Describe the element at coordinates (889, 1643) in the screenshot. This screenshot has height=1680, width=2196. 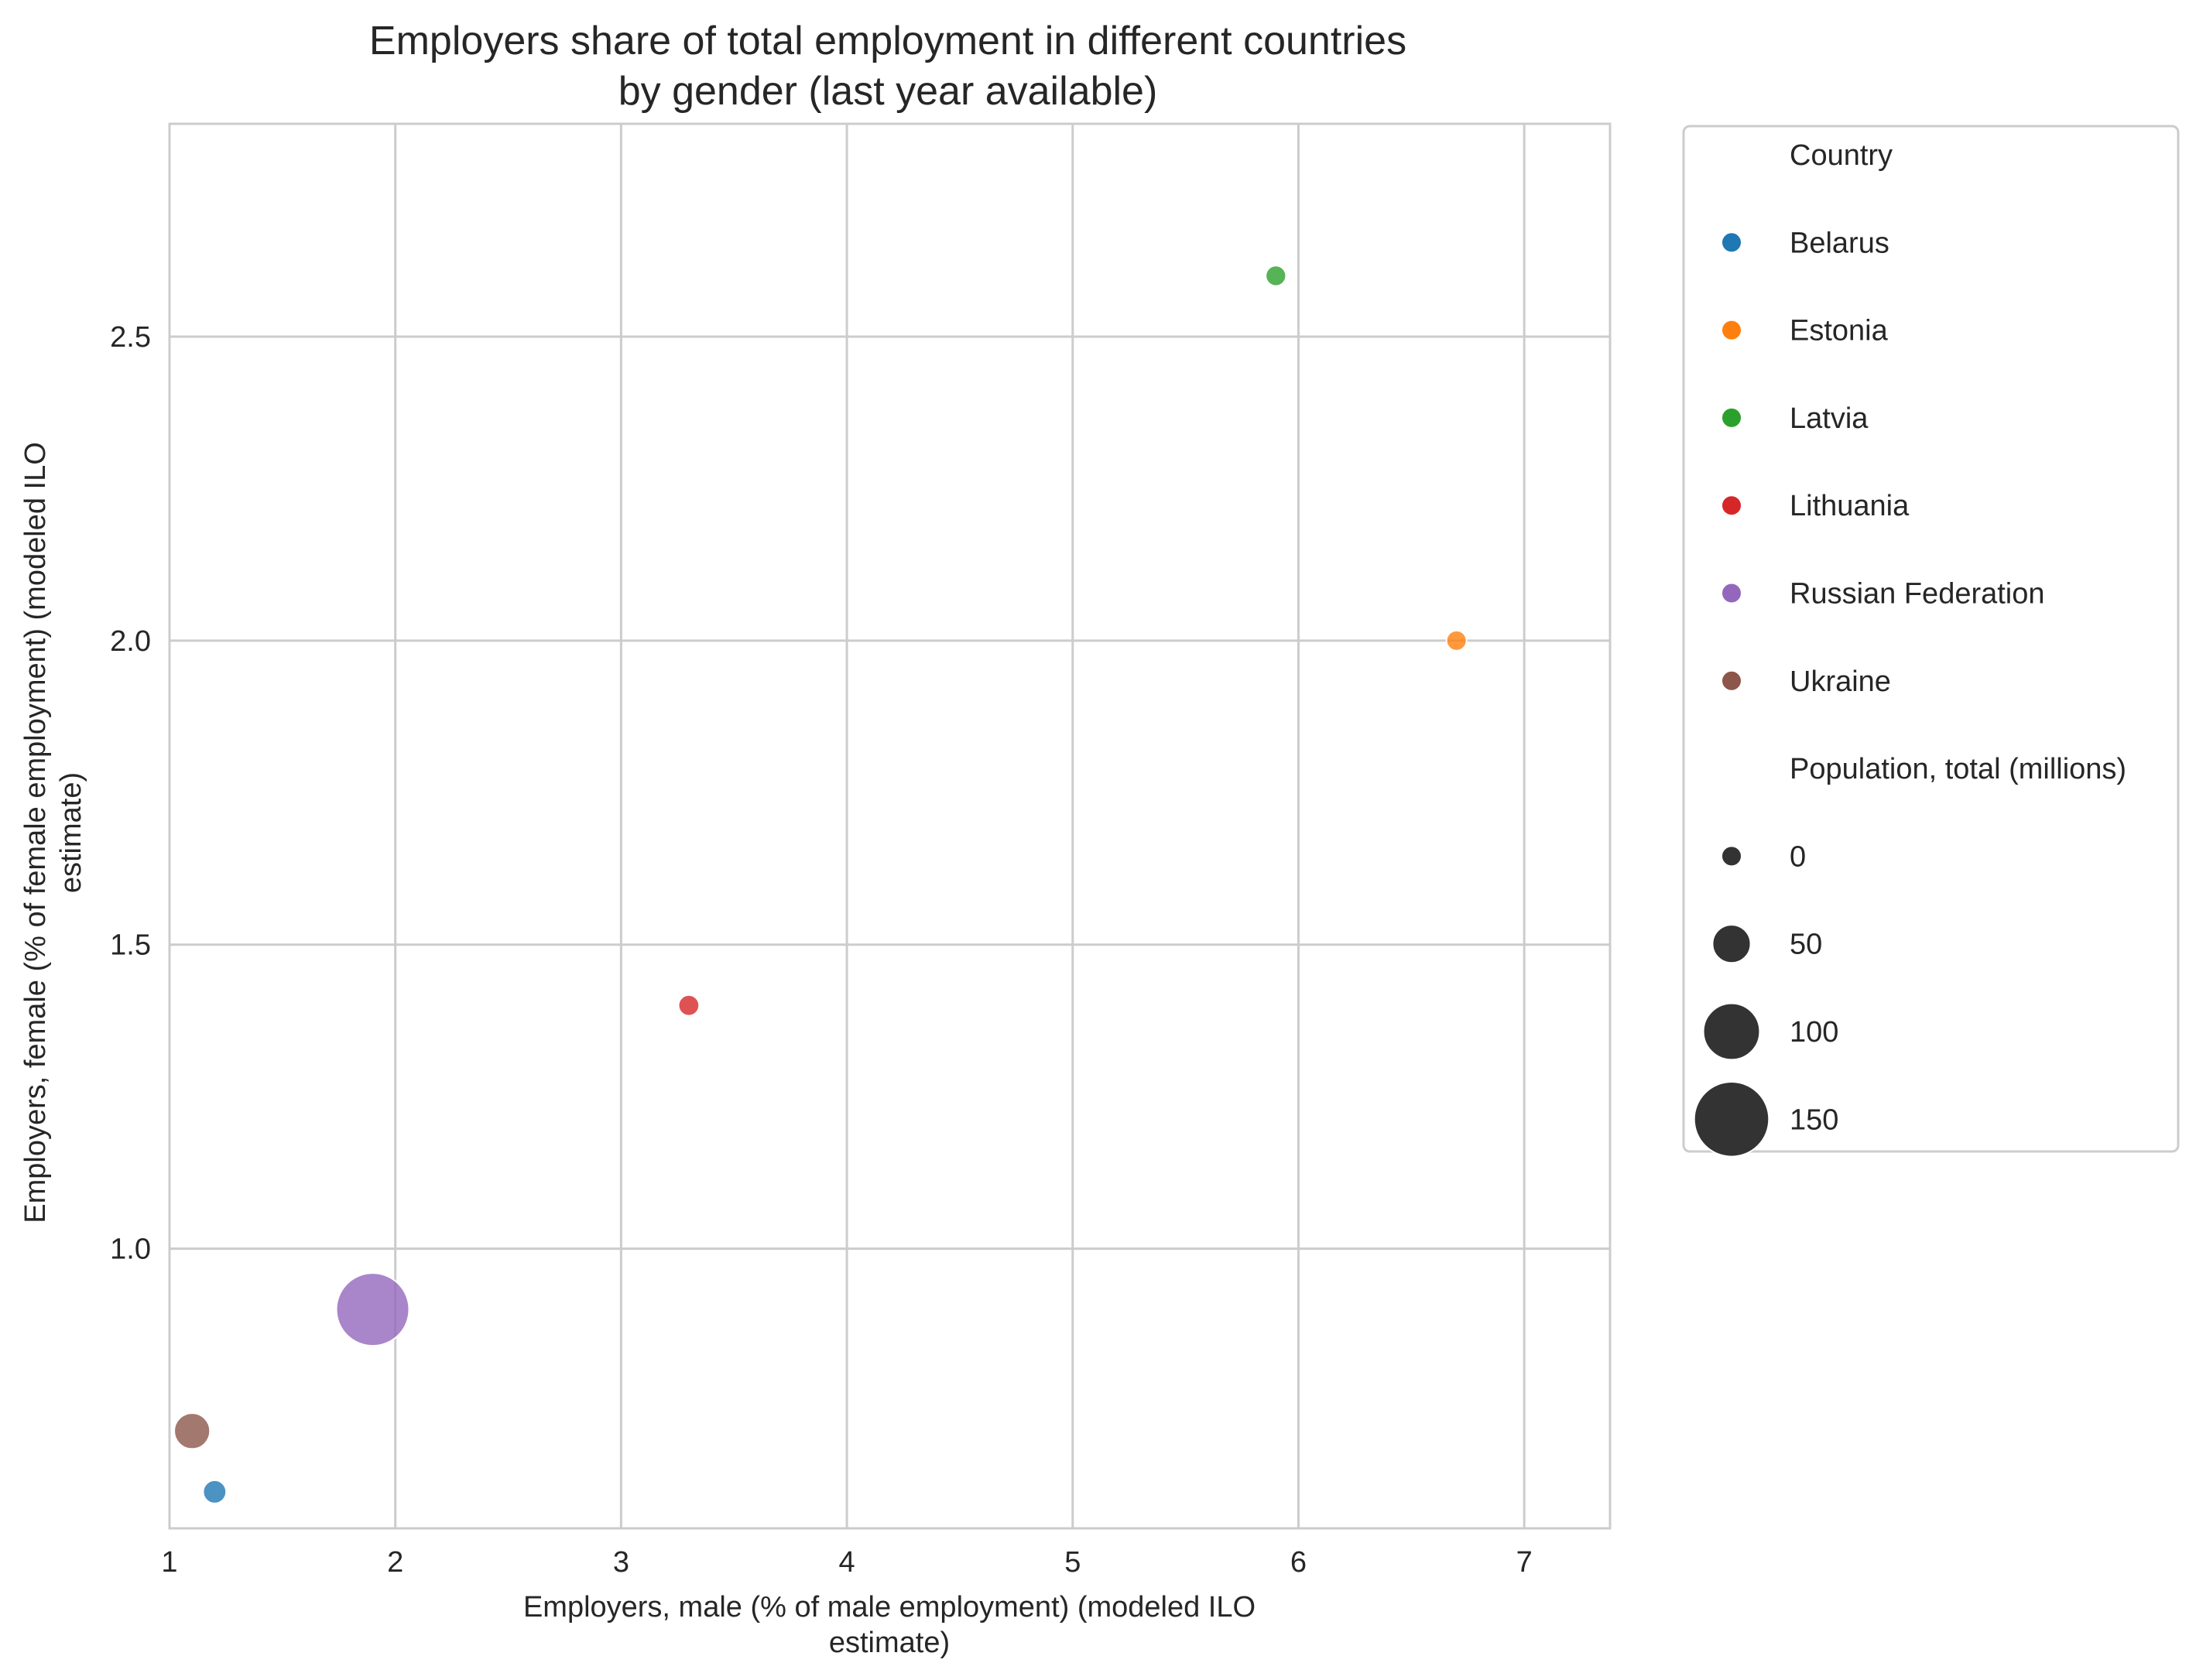
I see `x-axis-label-line-2: estimate)` at that location.